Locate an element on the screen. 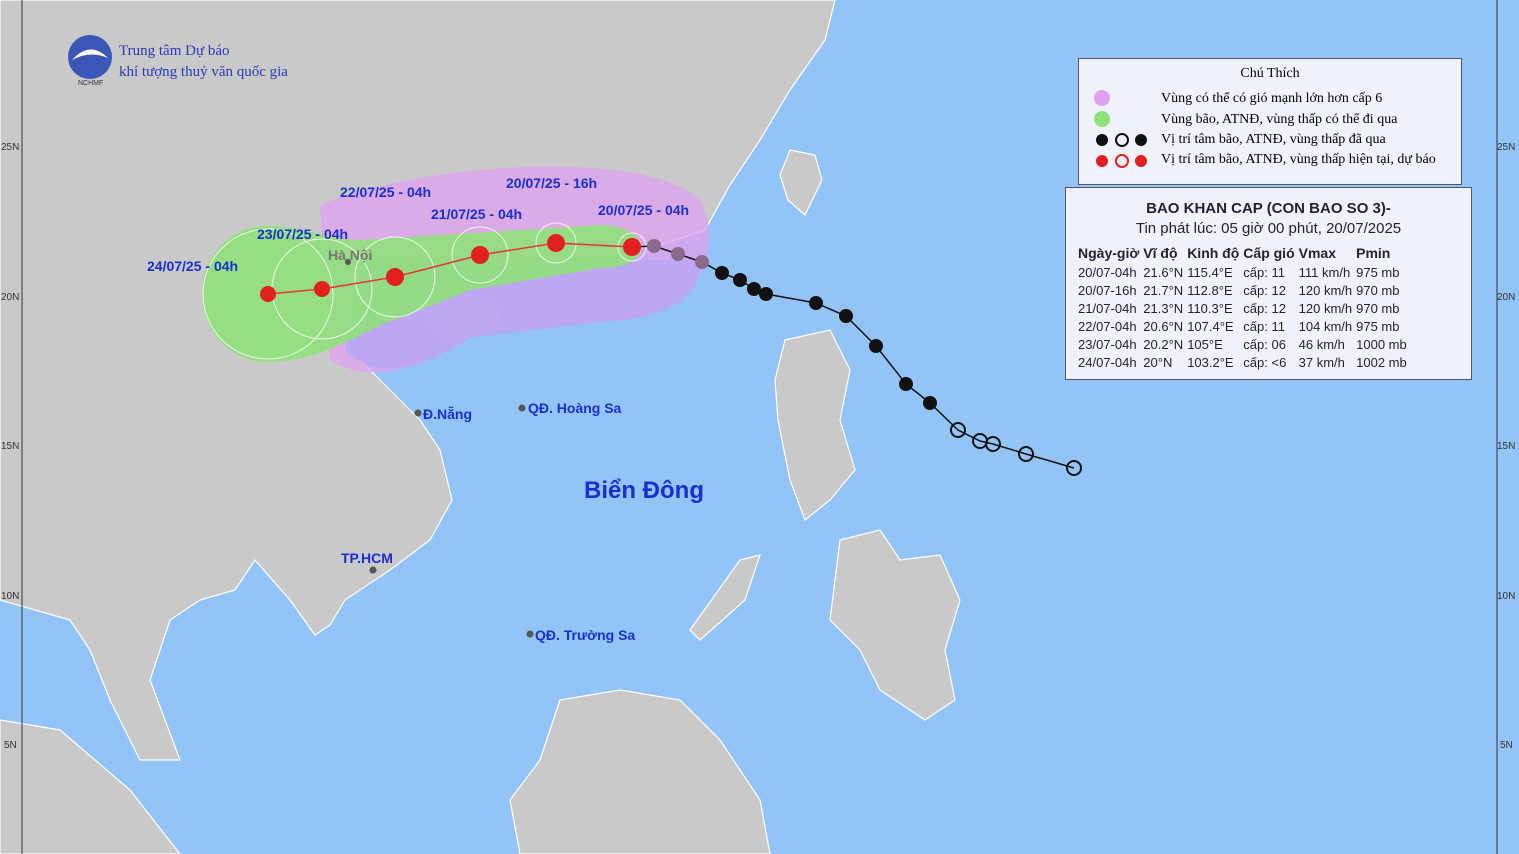 The height and width of the screenshot is (854, 1519). place-label: Hà Nội is located at coordinates (350, 255).